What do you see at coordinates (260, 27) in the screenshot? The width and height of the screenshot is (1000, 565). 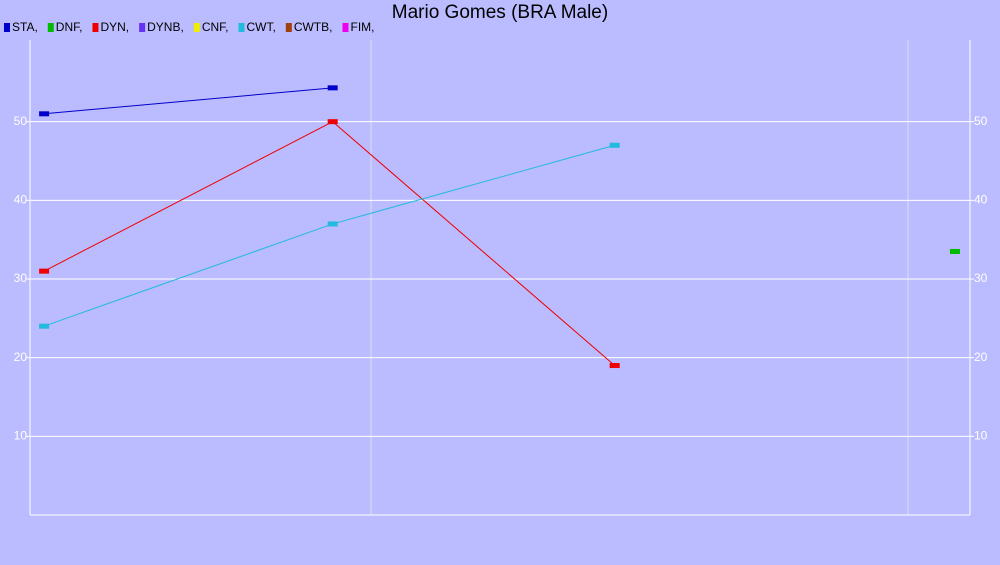 I see `legend-label: CWT,` at bounding box center [260, 27].